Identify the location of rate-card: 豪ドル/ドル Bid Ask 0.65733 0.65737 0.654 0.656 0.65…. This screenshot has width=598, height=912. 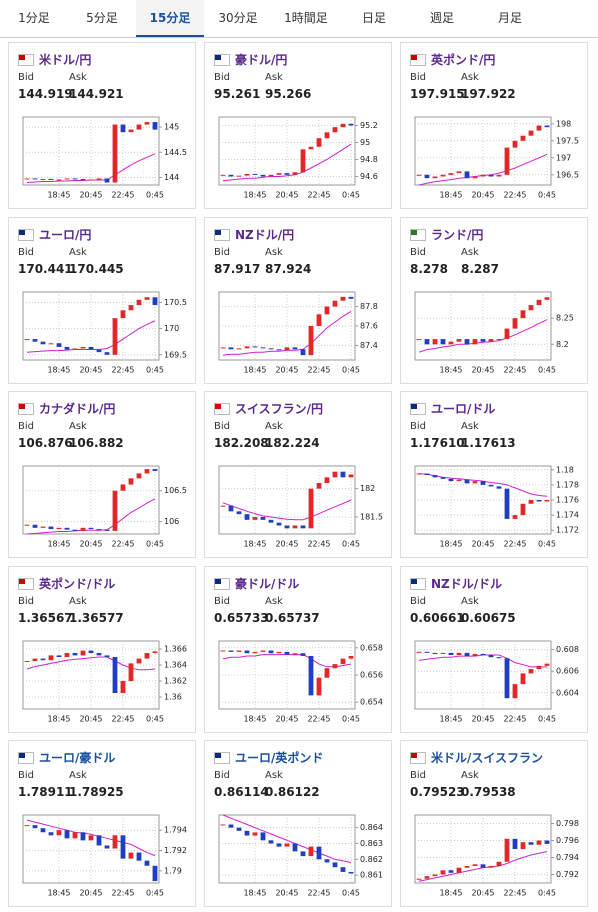
(298, 649).